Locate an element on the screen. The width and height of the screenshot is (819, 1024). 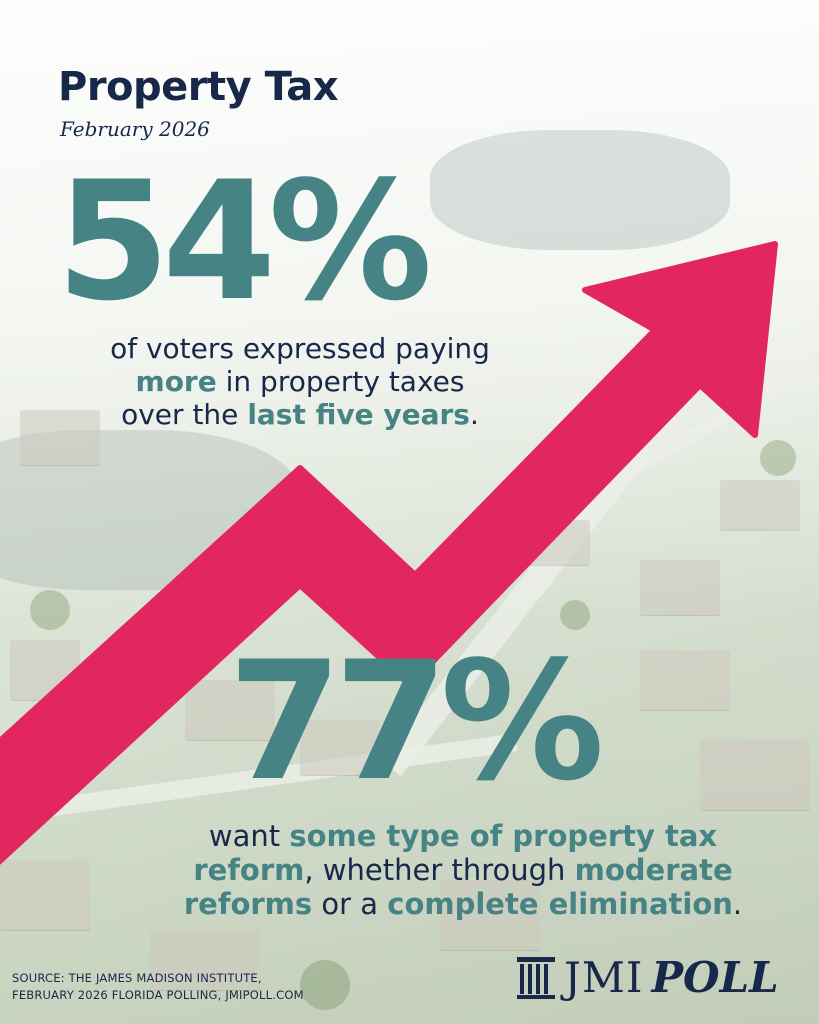
date-subtitle: February 2026 is located at coordinates (135, 129).